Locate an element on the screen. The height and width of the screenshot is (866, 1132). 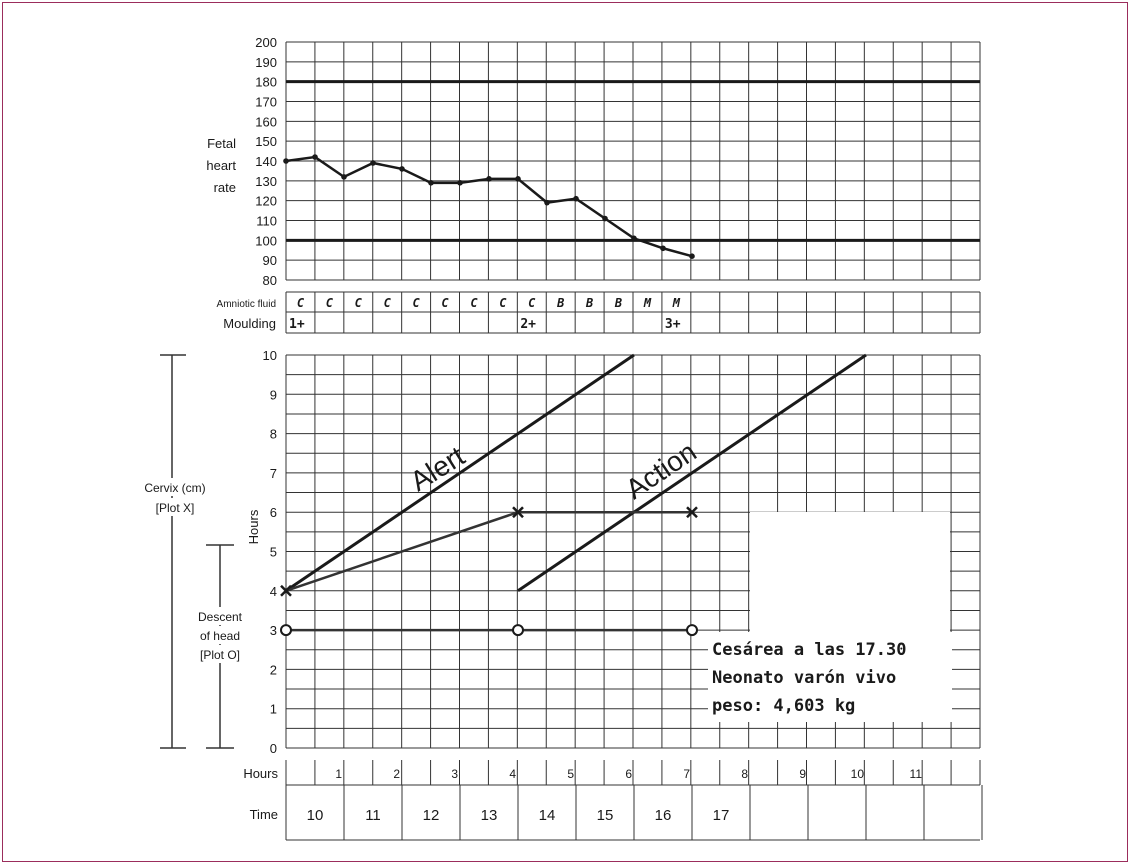
hours-row-value: 11 is located at coordinates (916, 774).